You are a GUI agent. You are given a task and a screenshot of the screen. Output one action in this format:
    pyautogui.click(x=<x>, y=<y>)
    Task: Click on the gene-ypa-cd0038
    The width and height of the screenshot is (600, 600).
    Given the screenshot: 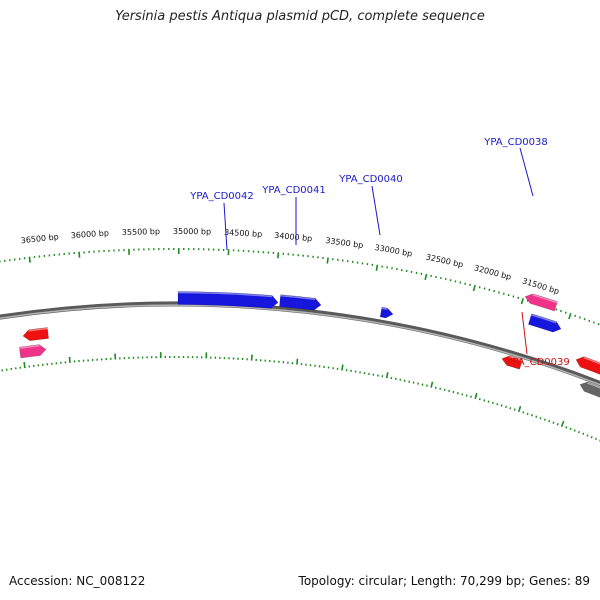 What is the action you would take?
    pyautogui.click(x=545, y=323)
    